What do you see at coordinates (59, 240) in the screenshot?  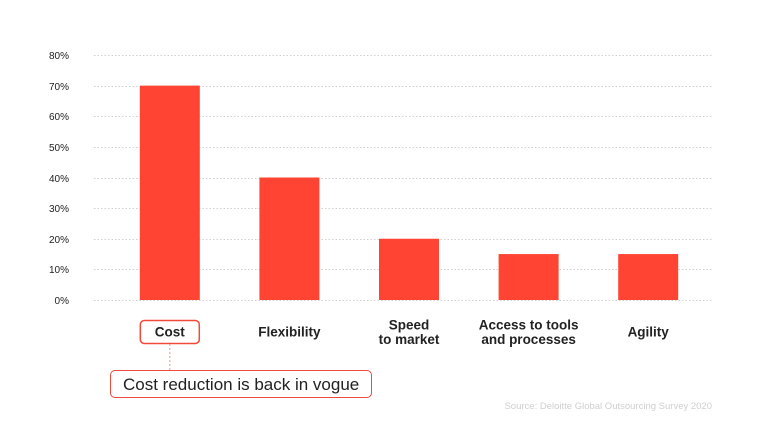 I see `y-tick-label: 20%` at bounding box center [59, 240].